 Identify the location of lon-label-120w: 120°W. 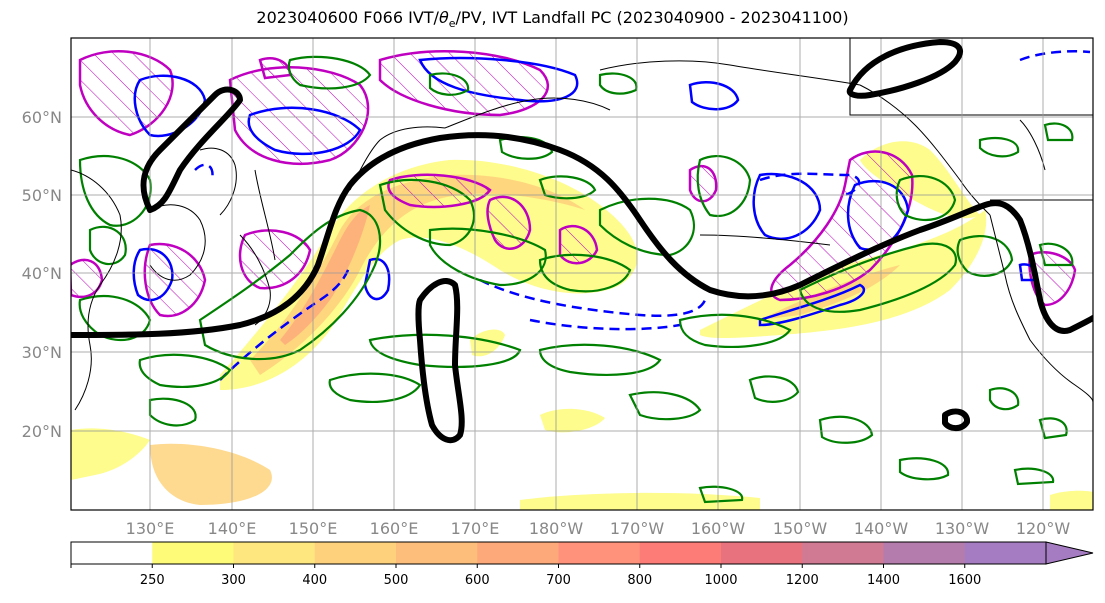
(1043, 528).